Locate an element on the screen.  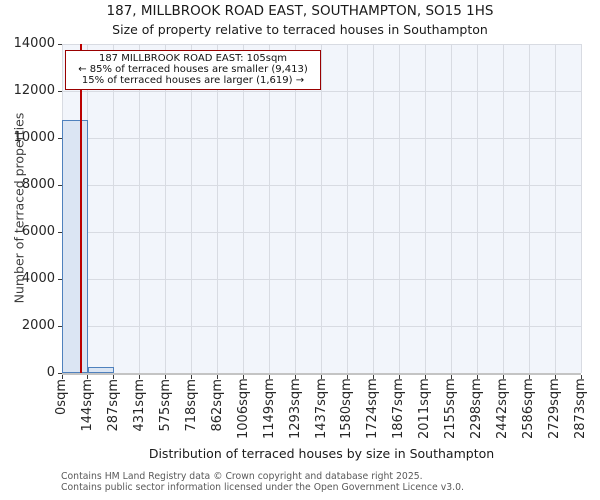
y-tick-label: 4000 is located at coordinates (38, 278).